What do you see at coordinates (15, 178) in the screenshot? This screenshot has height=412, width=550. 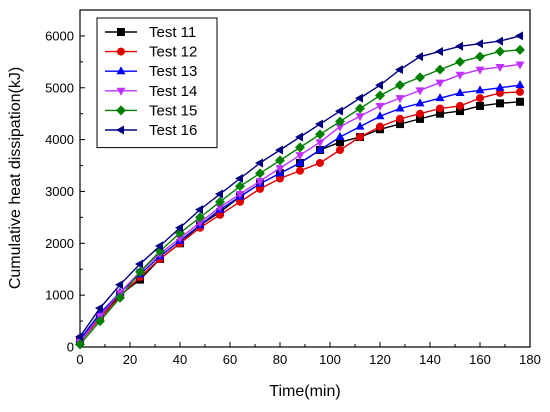 I see `y-axis-title: Cumulative heat dissipation(kJ)` at bounding box center [15, 178].